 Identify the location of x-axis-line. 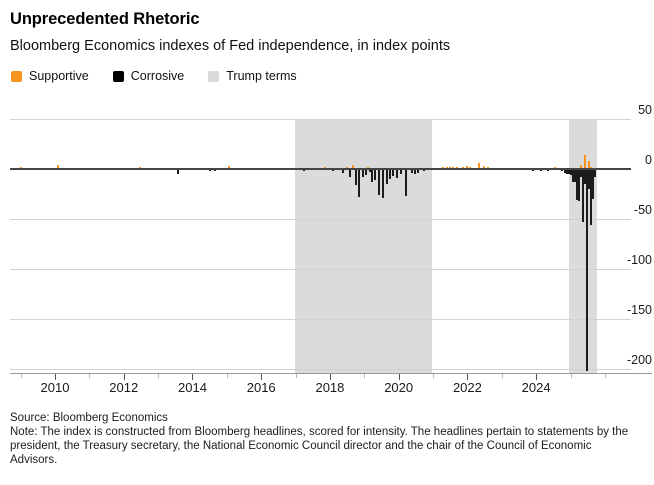
(331, 373).